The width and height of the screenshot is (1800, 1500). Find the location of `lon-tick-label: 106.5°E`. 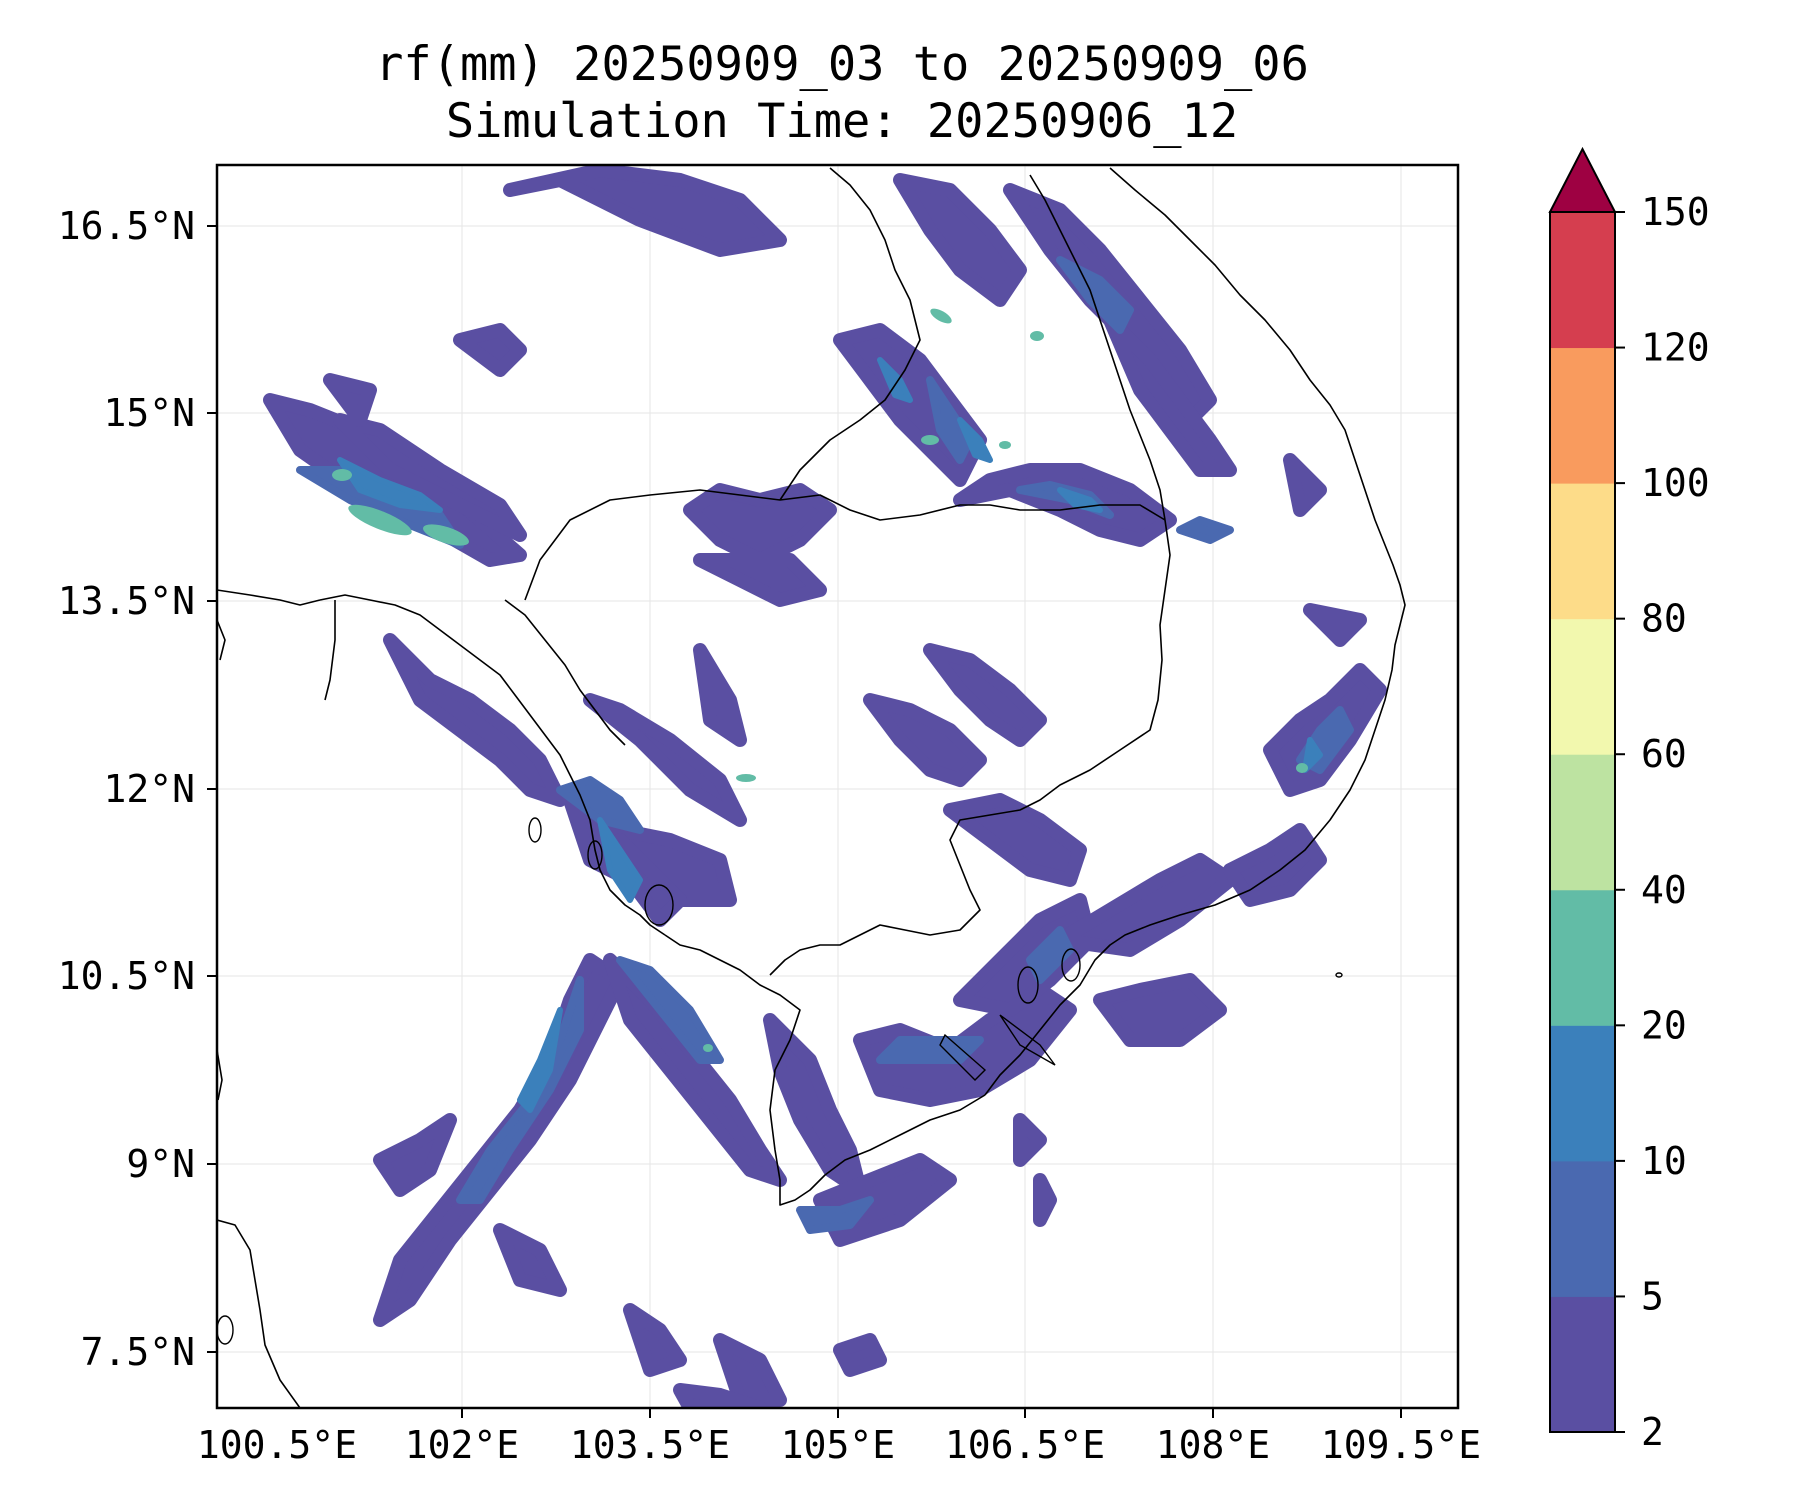

lon-tick-label: 106.5°E is located at coordinates (1025, 1445).